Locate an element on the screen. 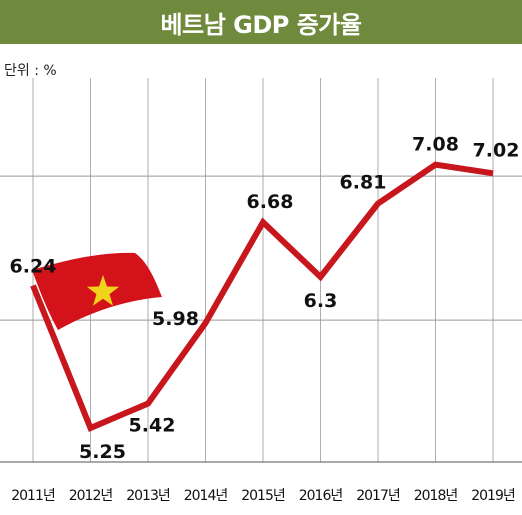  data-label: 7.08 is located at coordinates (435, 145).